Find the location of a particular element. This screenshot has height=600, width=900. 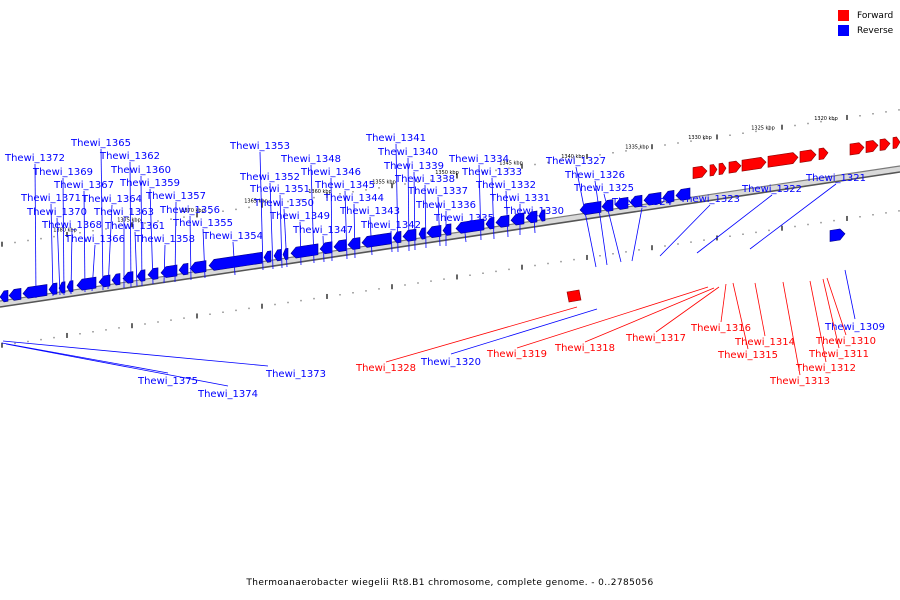

forward-gene-label: Thewi_1318 is located at coordinates (584, 348).